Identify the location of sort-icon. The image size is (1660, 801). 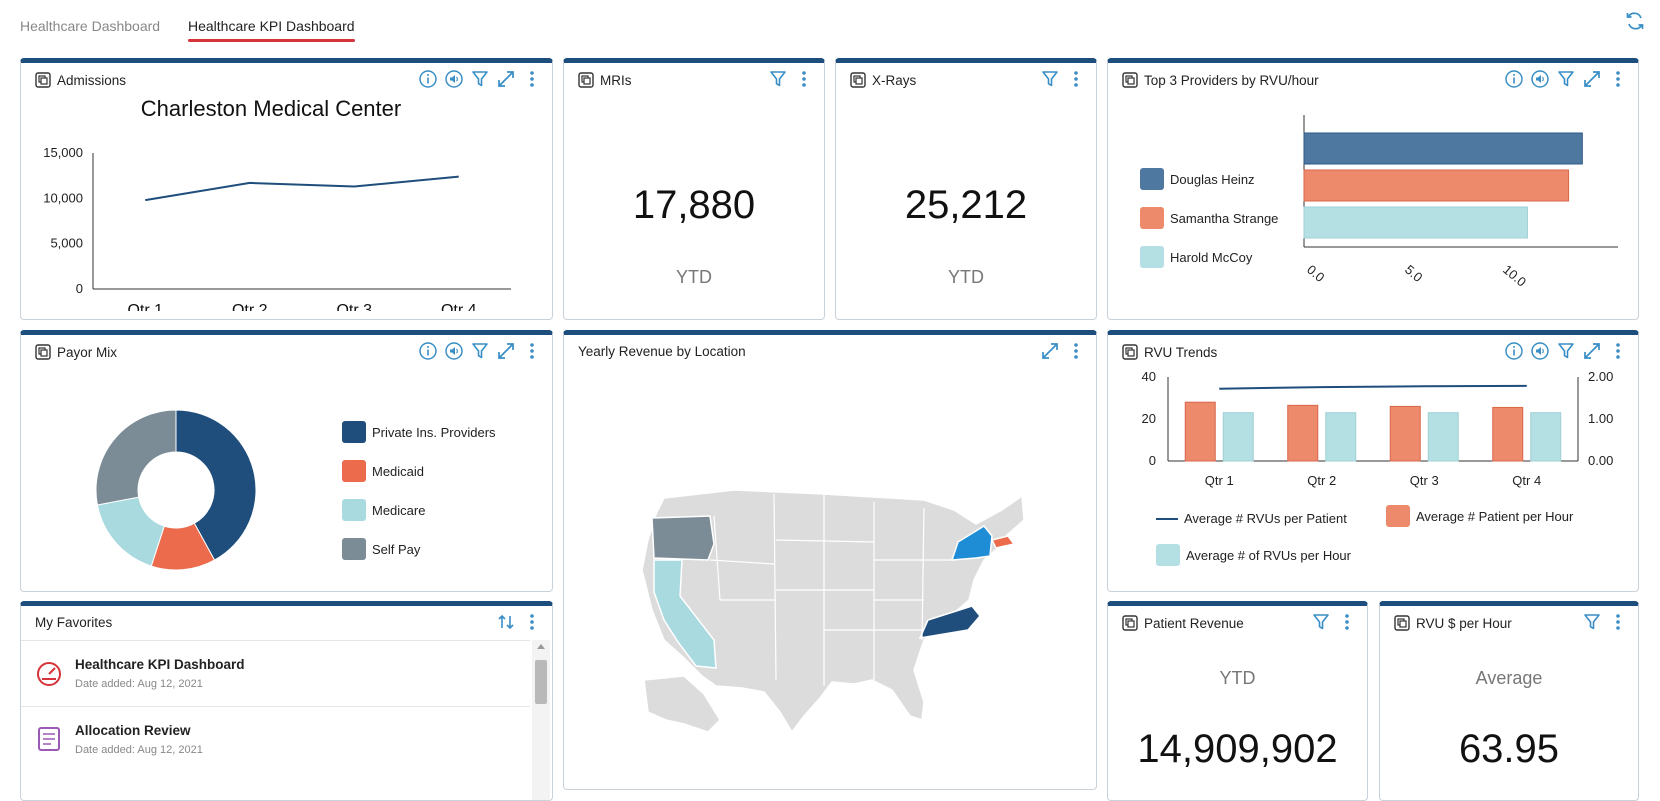
(506, 622).